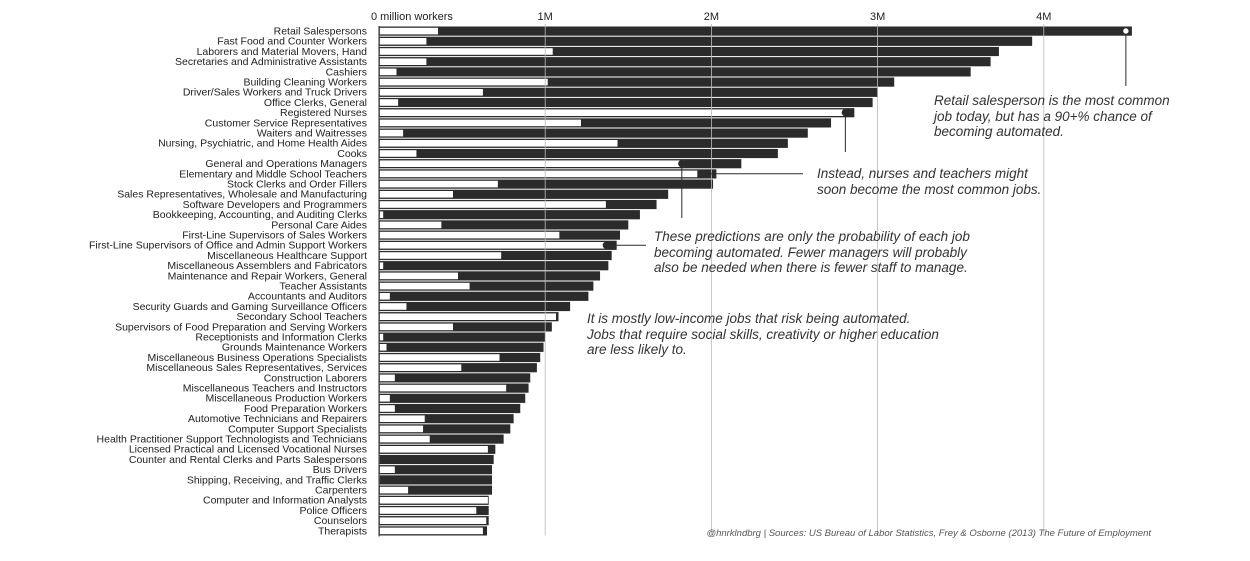  I want to click on category-label: Fast Food and Counter Workers, so click(292, 42).